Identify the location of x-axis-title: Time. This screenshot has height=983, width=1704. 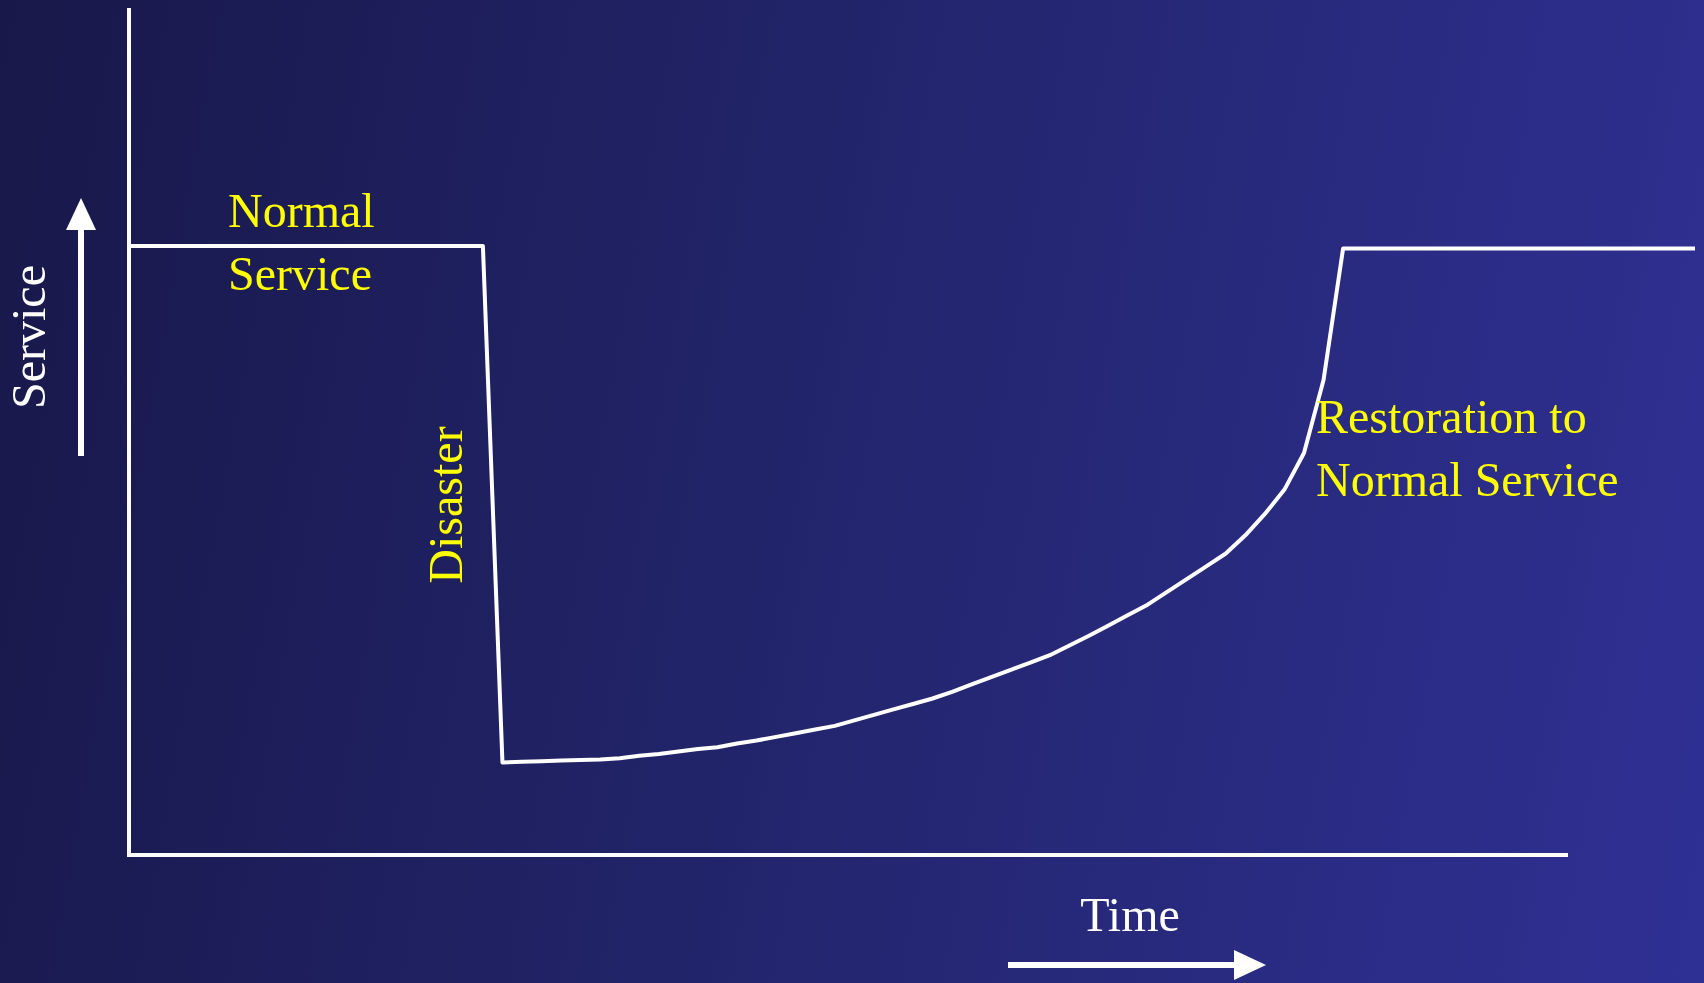
(1130, 914).